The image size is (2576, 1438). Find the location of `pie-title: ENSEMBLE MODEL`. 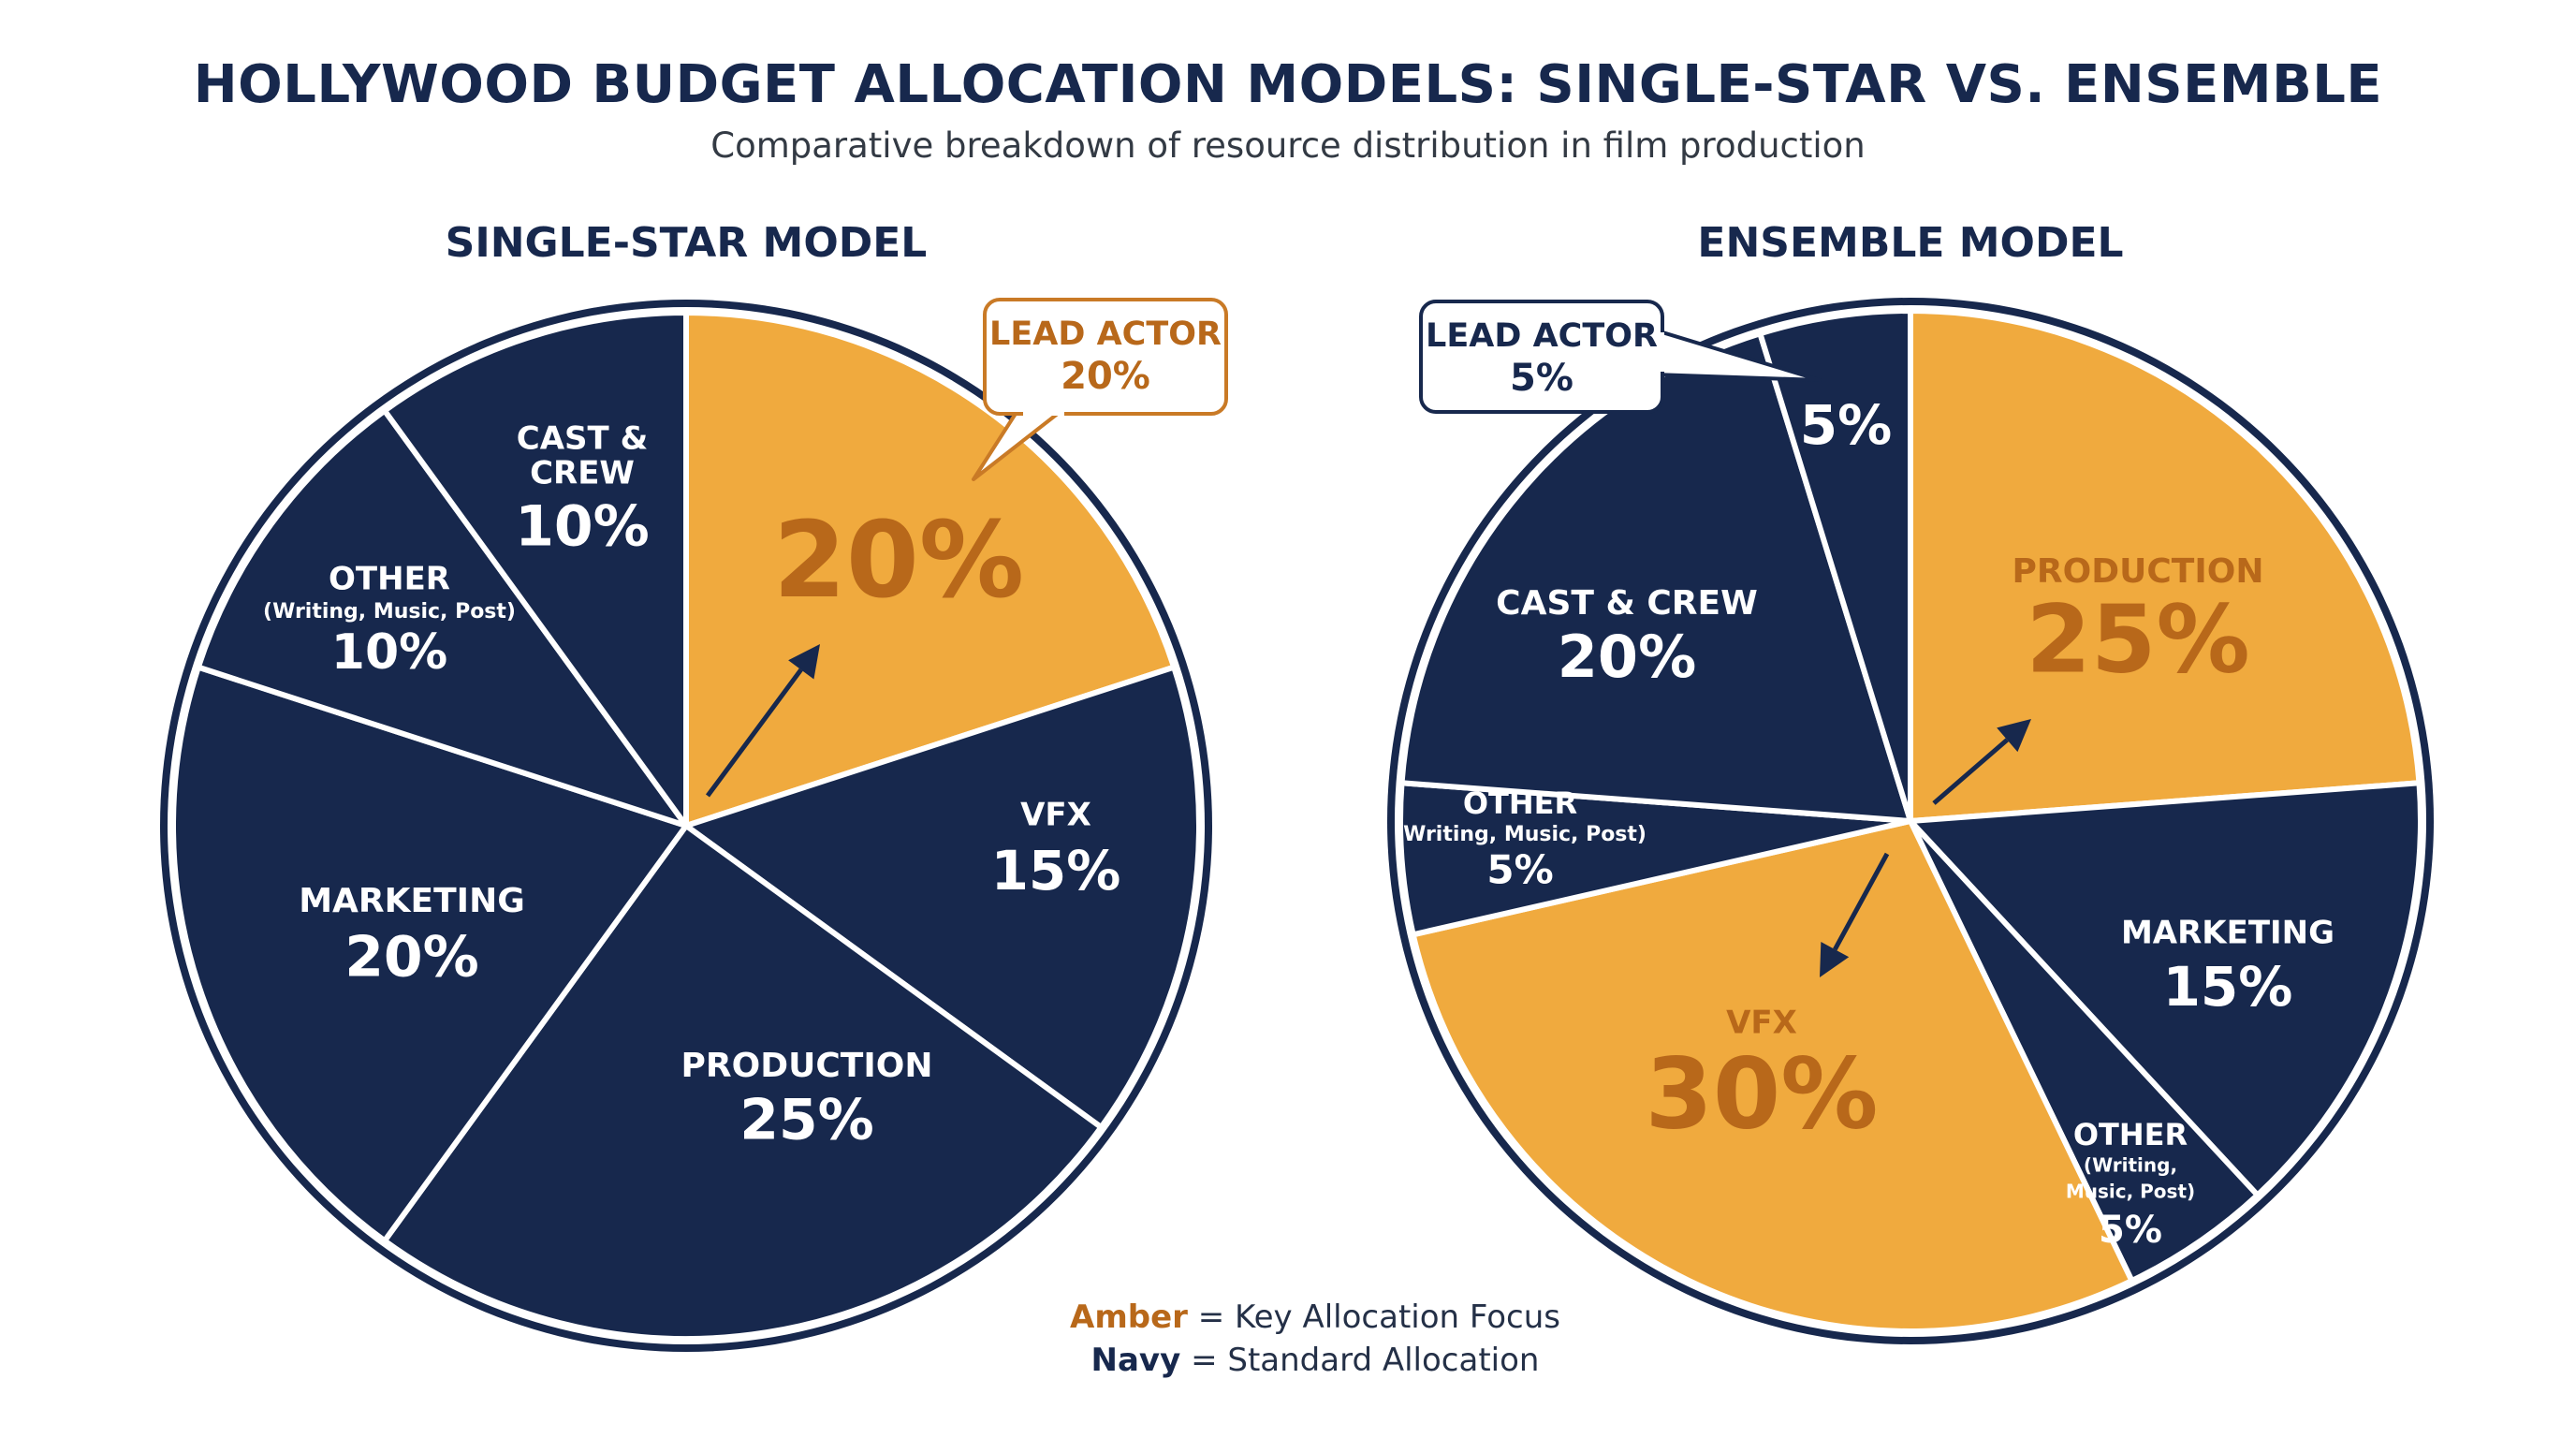

pie-title: ENSEMBLE MODEL is located at coordinates (1910, 243).